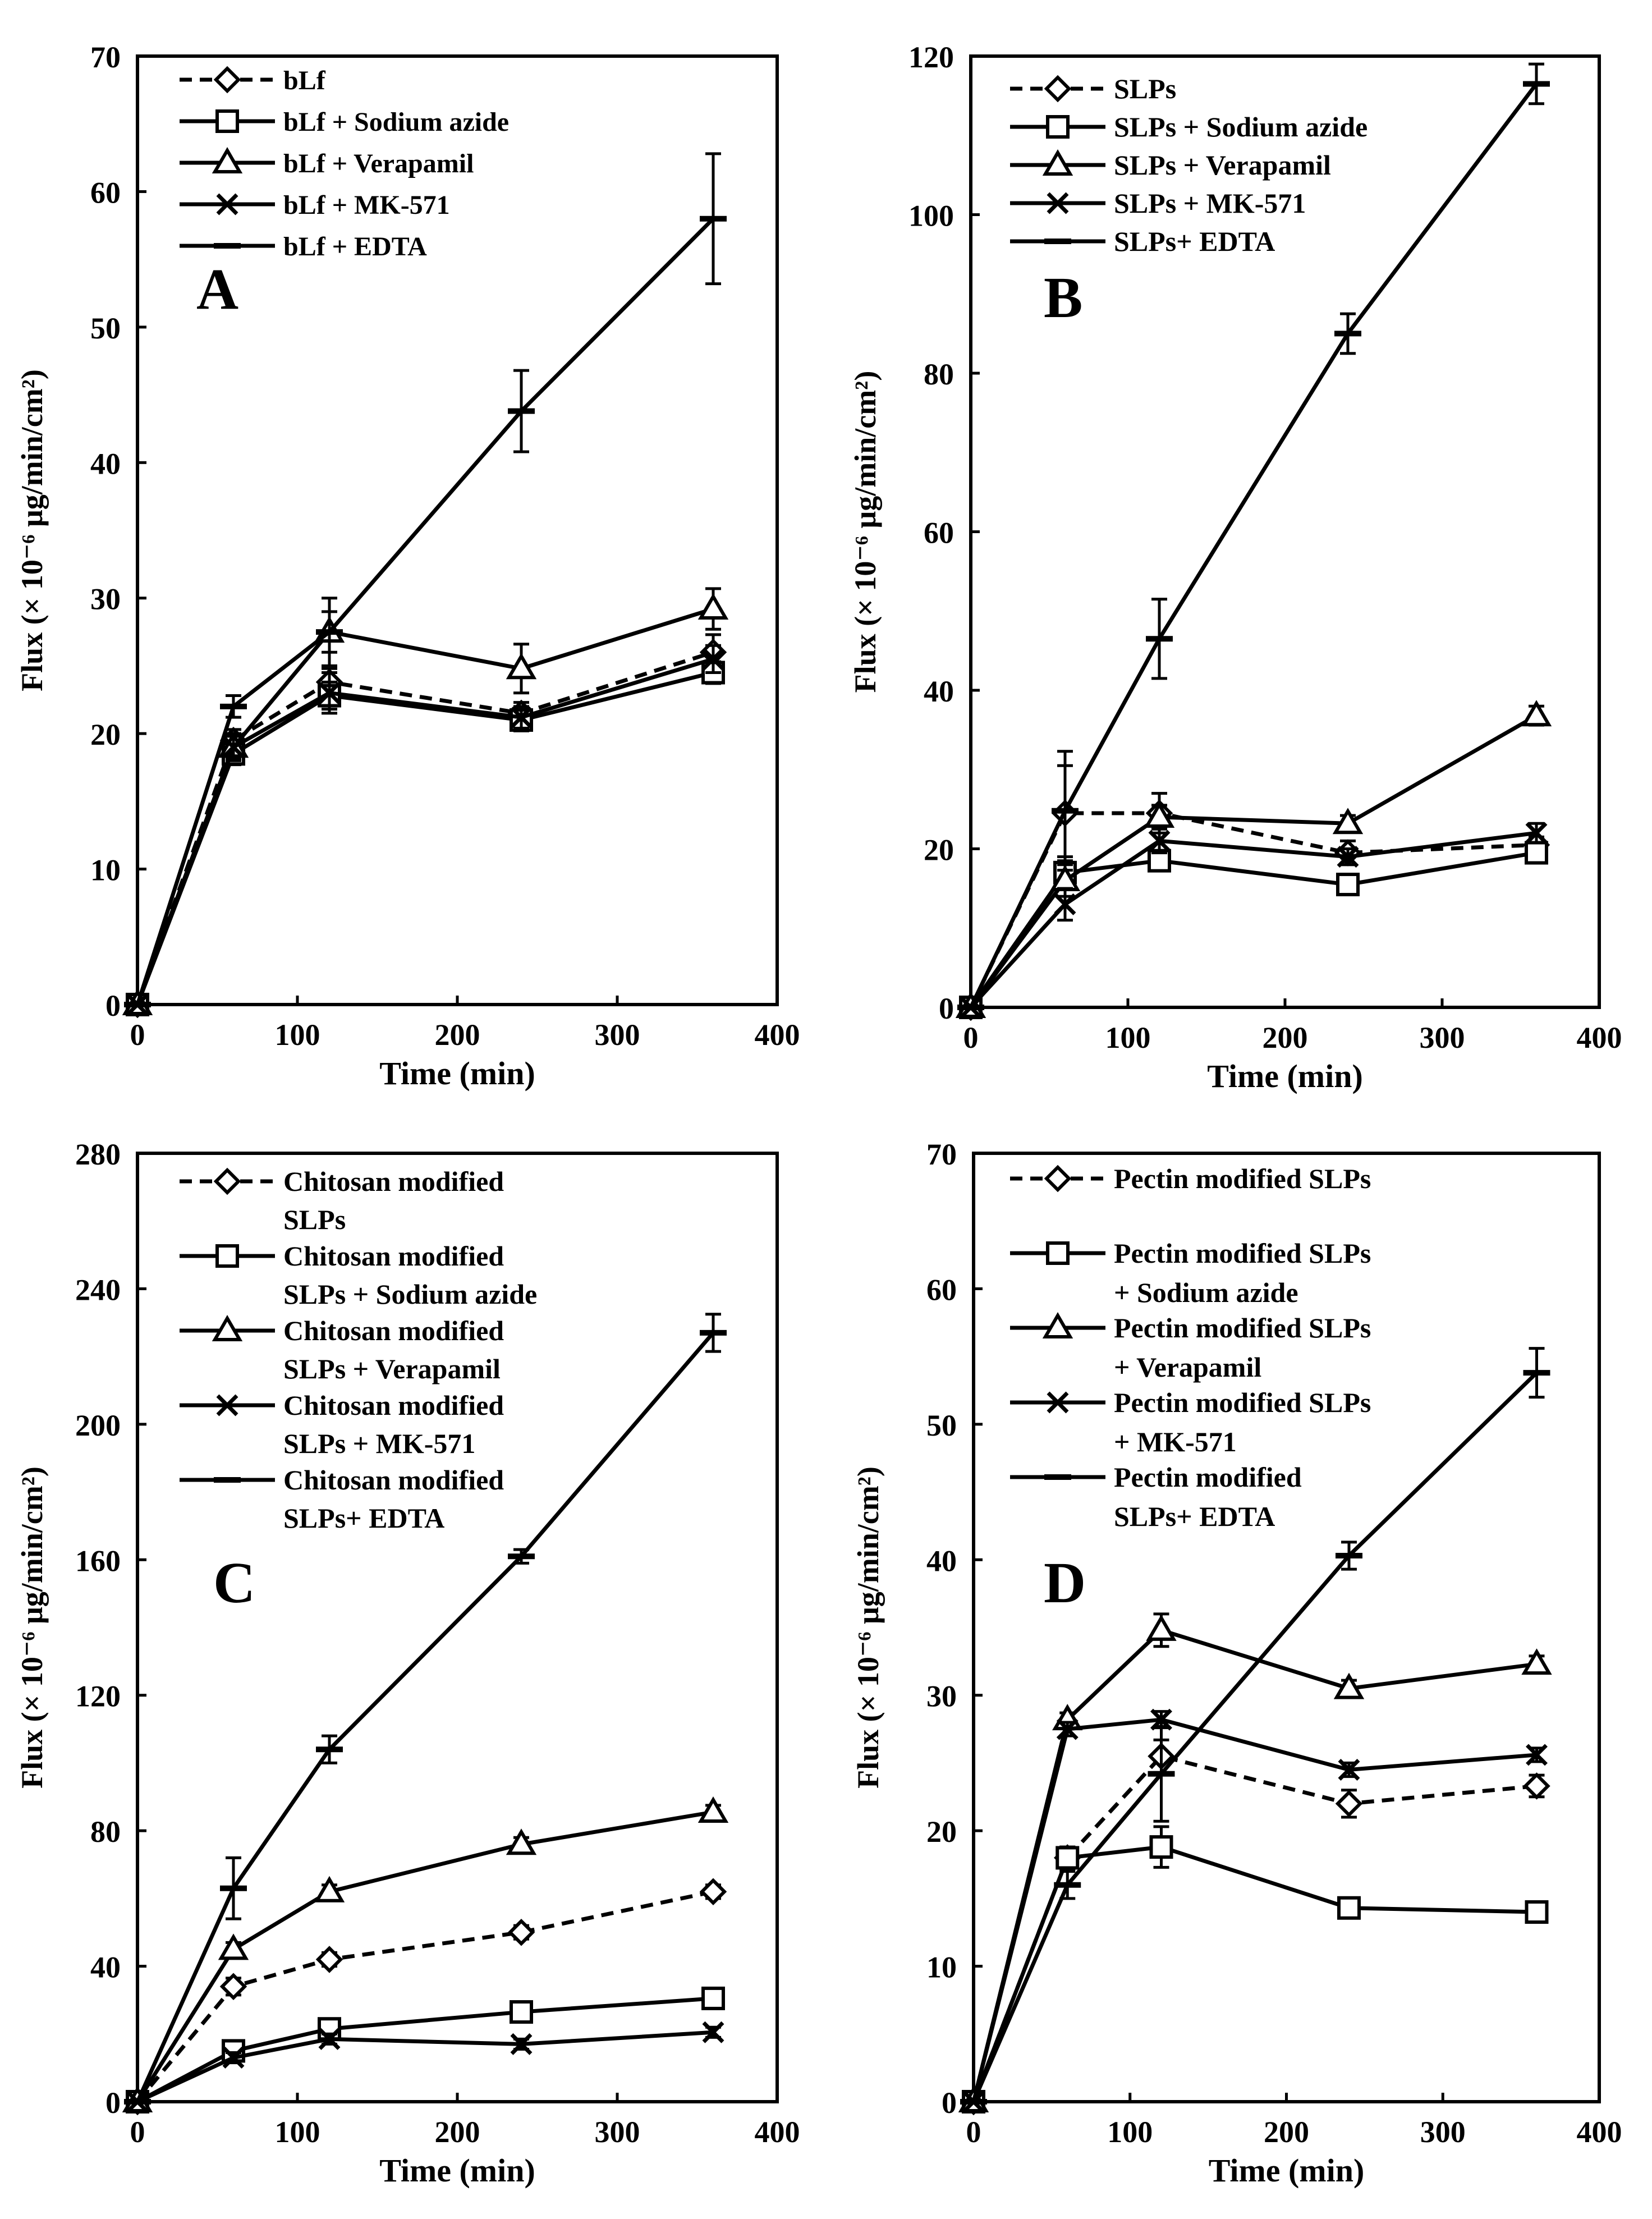 This screenshot has width=1652, height=2219. Describe the element at coordinates (217, 289) in the screenshot. I see `panel-label: A` at that location.